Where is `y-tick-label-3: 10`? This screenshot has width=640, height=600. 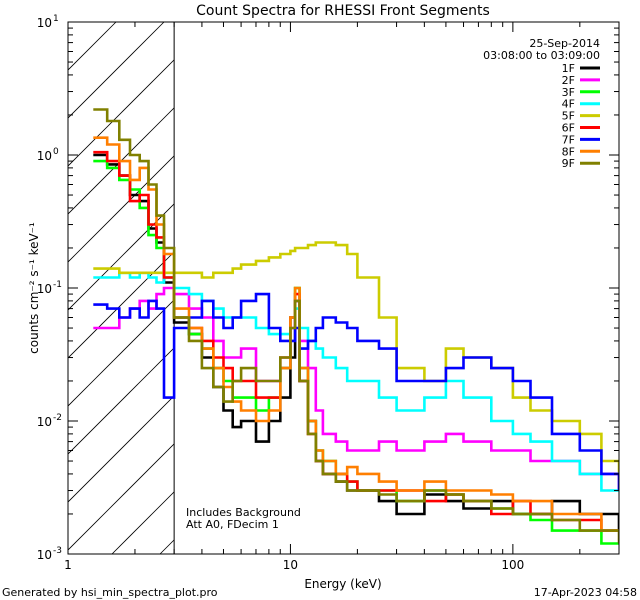 y-tick-label-3: 10 is located at coordinates (44, 422).